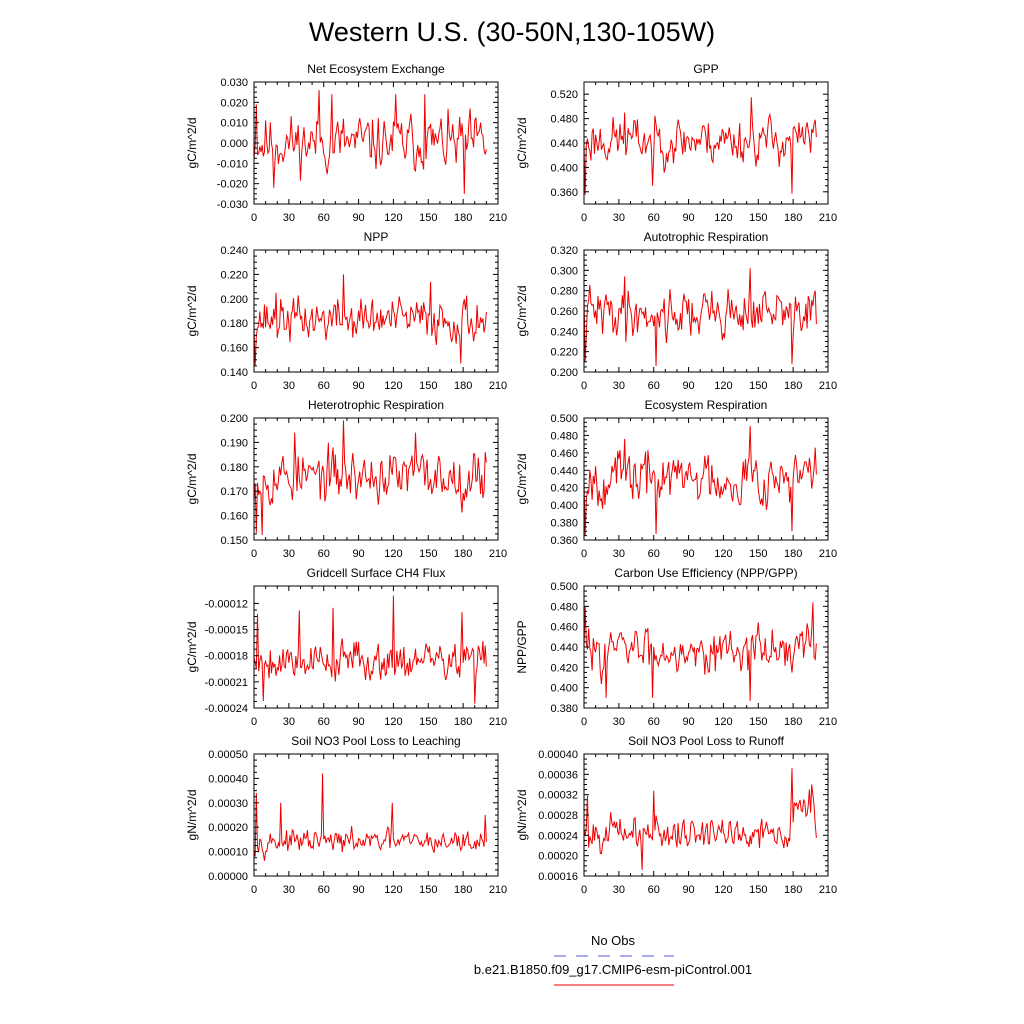  What do you see at coordinates (706, 405) in the screenshot?
I see `panel-title: Ecosystem Respiration` at bounding box center [706, 405].